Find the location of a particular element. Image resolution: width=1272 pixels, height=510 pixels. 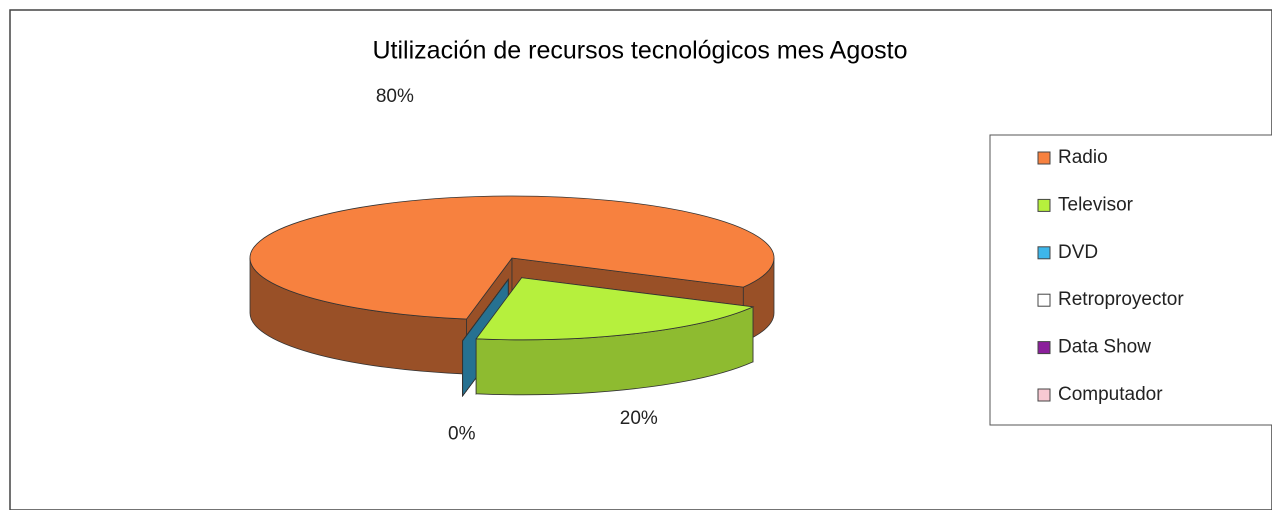

data-label: 80% is located at coordinates (395, 96).